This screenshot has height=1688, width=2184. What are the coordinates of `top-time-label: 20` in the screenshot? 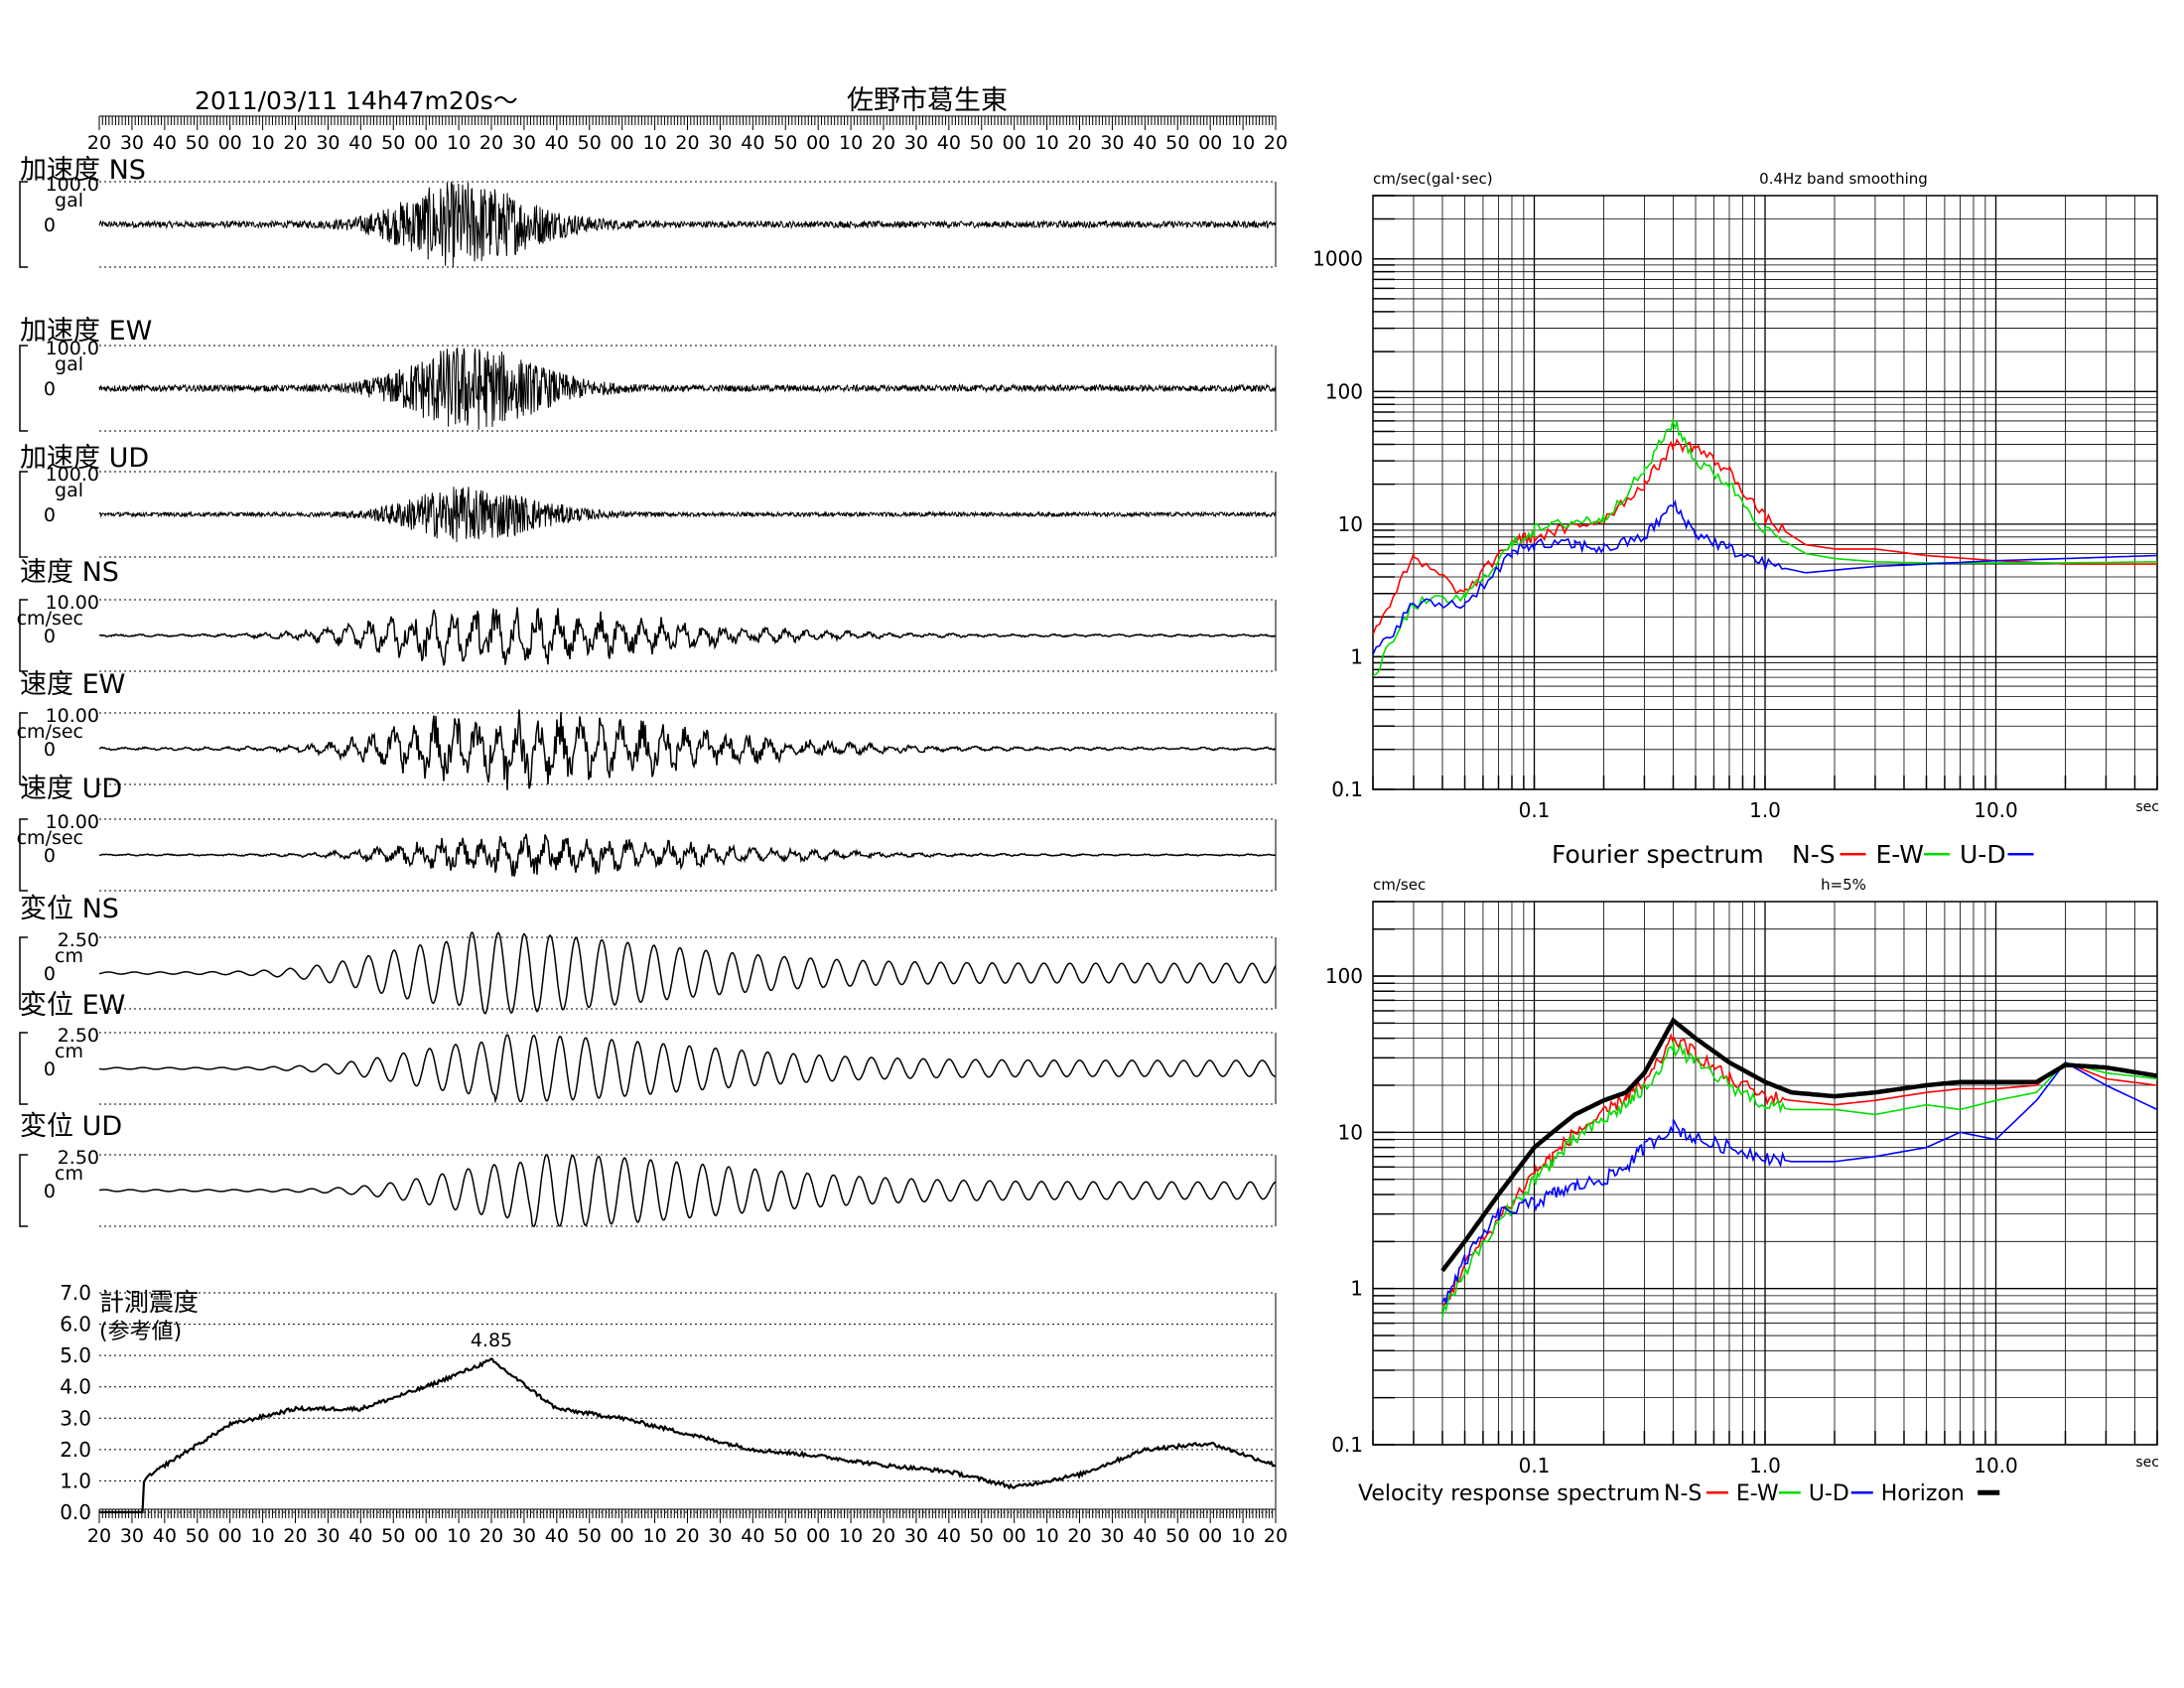 It's located at (99, 143).